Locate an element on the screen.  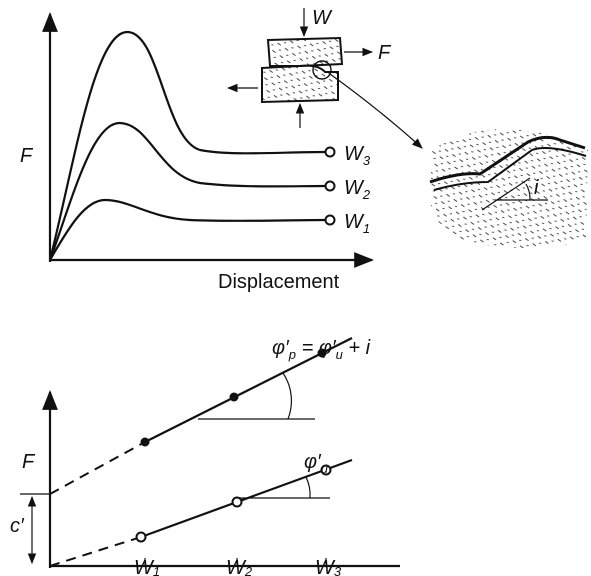
x-label: Displacement is located at coordinates (279, 282).